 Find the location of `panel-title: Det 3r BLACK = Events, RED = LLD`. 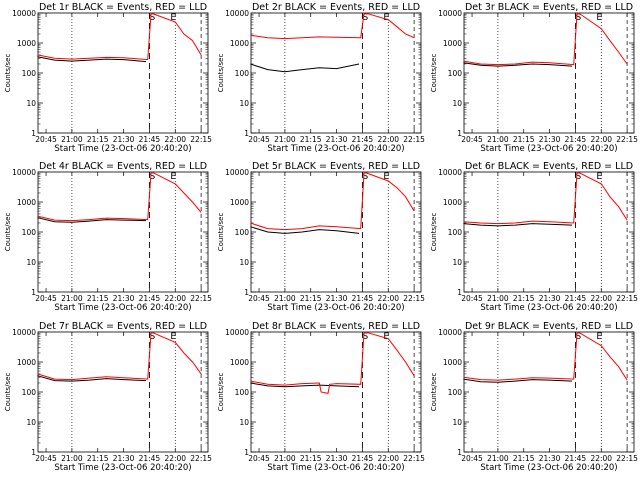

panel-title: Det 3r BLACK = Events, RED = LLD is located at coordinates (549, 7).